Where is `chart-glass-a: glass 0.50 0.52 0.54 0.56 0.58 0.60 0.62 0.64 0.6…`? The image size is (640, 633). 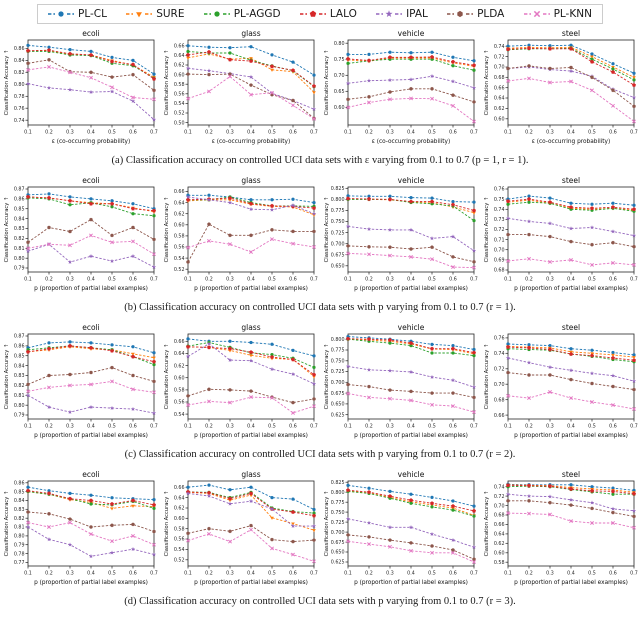
chart-glass-a: glass 0.50 0.52 0.54 0.56 0.58 0.60 0.62 0.64 0.6… is located at coordinates (241, 87).